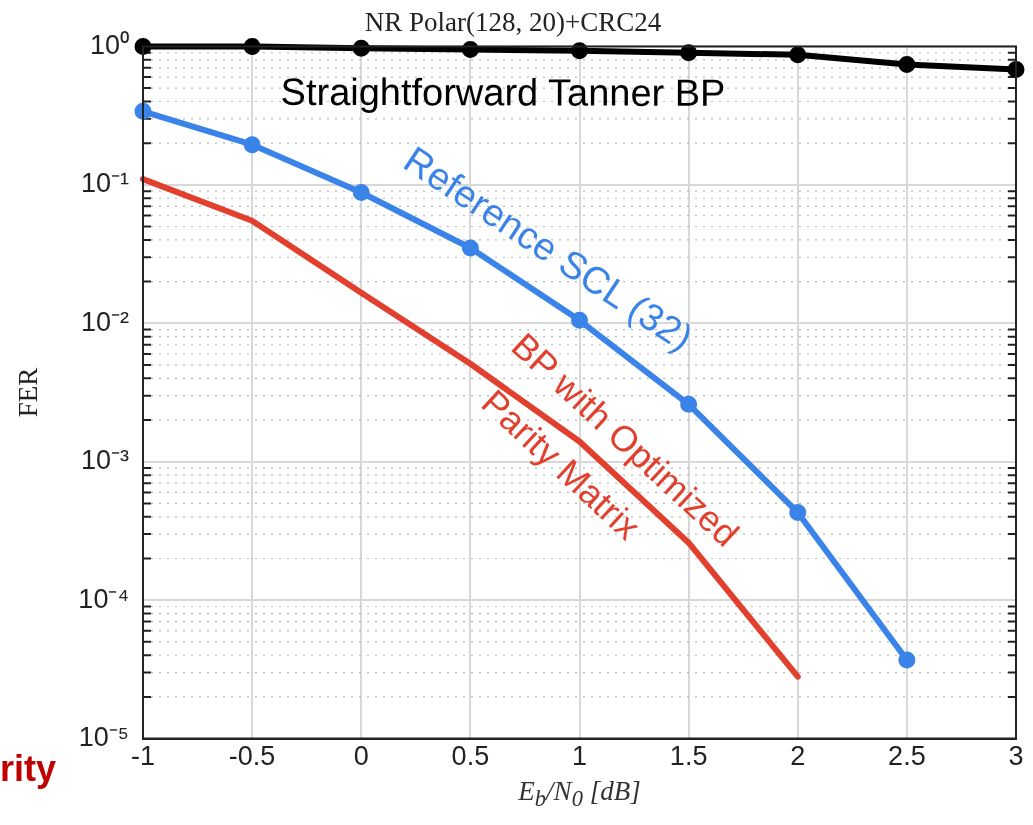 This screenshot has width=1033, height=825. Describe the element at coordinates (361, 756) in the screenshot. I see `x-tick-label: 0` at that location.